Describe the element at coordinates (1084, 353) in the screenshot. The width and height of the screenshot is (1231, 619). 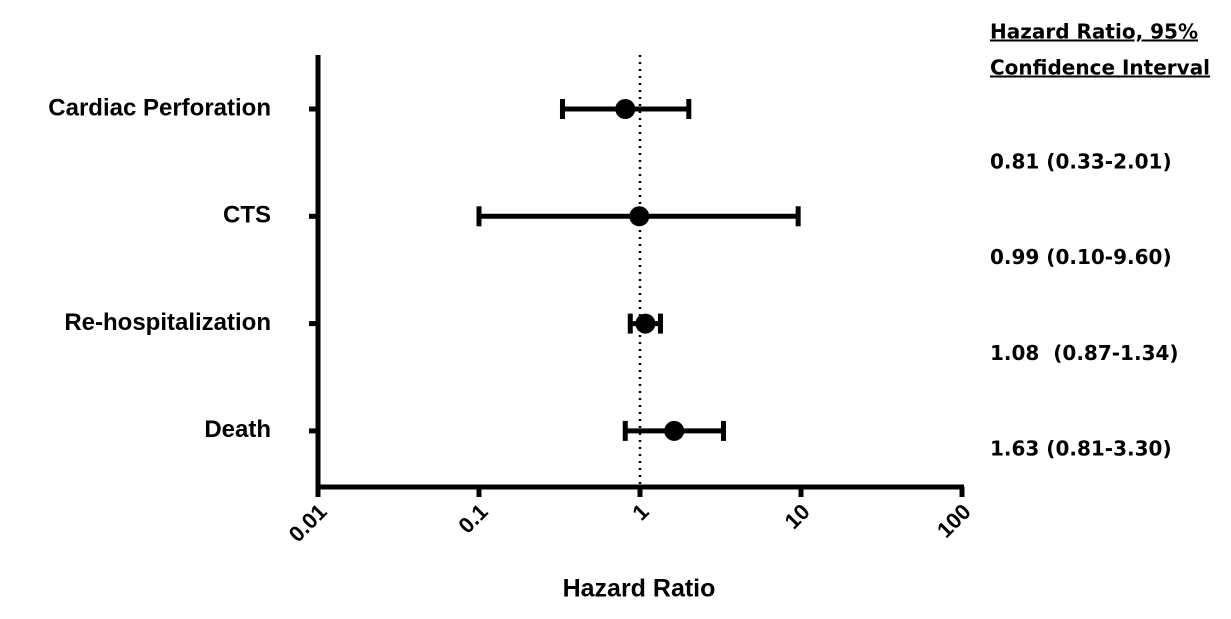
I see `value-label: 1.08 (0.87-1.34)` at that location.